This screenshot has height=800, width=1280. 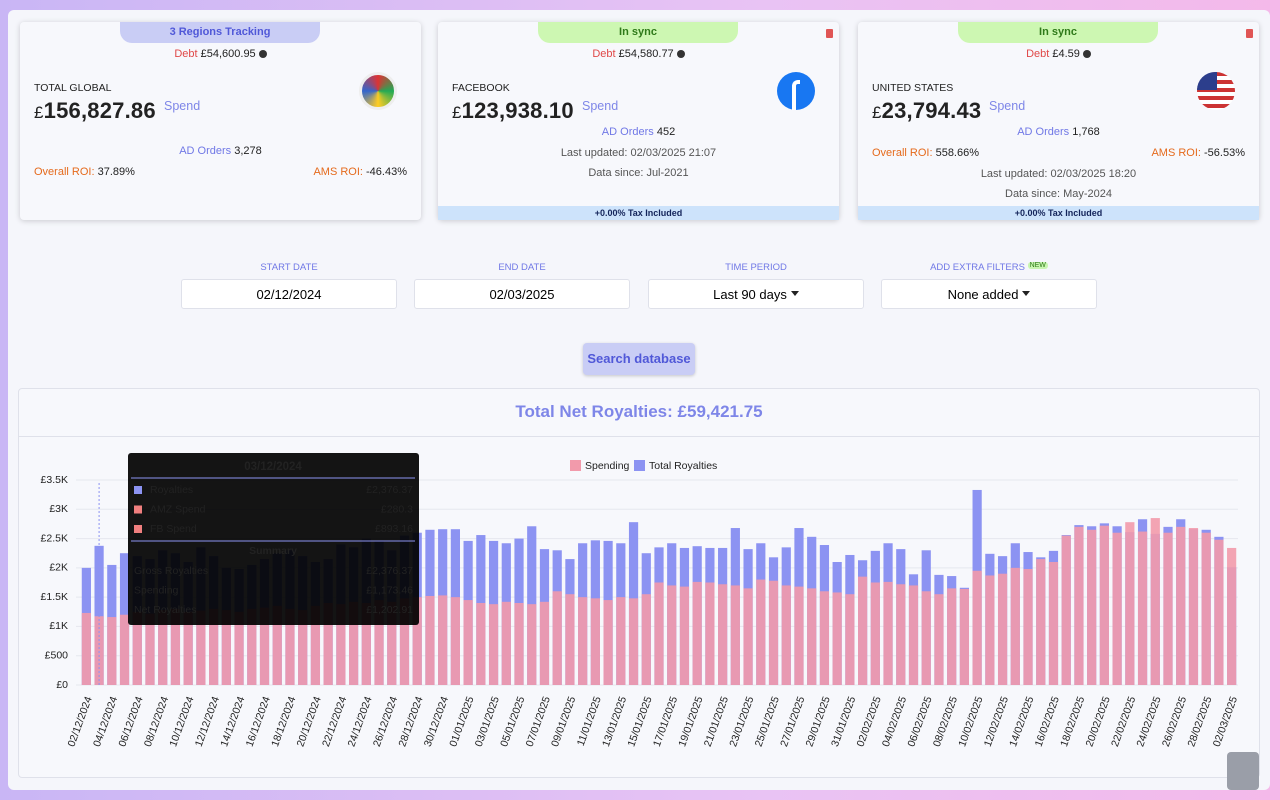 What do you see at coordinates (99, 110) in the screenshot?
I see `amount-value: 156,827.86` at bounding box center [99, 110].